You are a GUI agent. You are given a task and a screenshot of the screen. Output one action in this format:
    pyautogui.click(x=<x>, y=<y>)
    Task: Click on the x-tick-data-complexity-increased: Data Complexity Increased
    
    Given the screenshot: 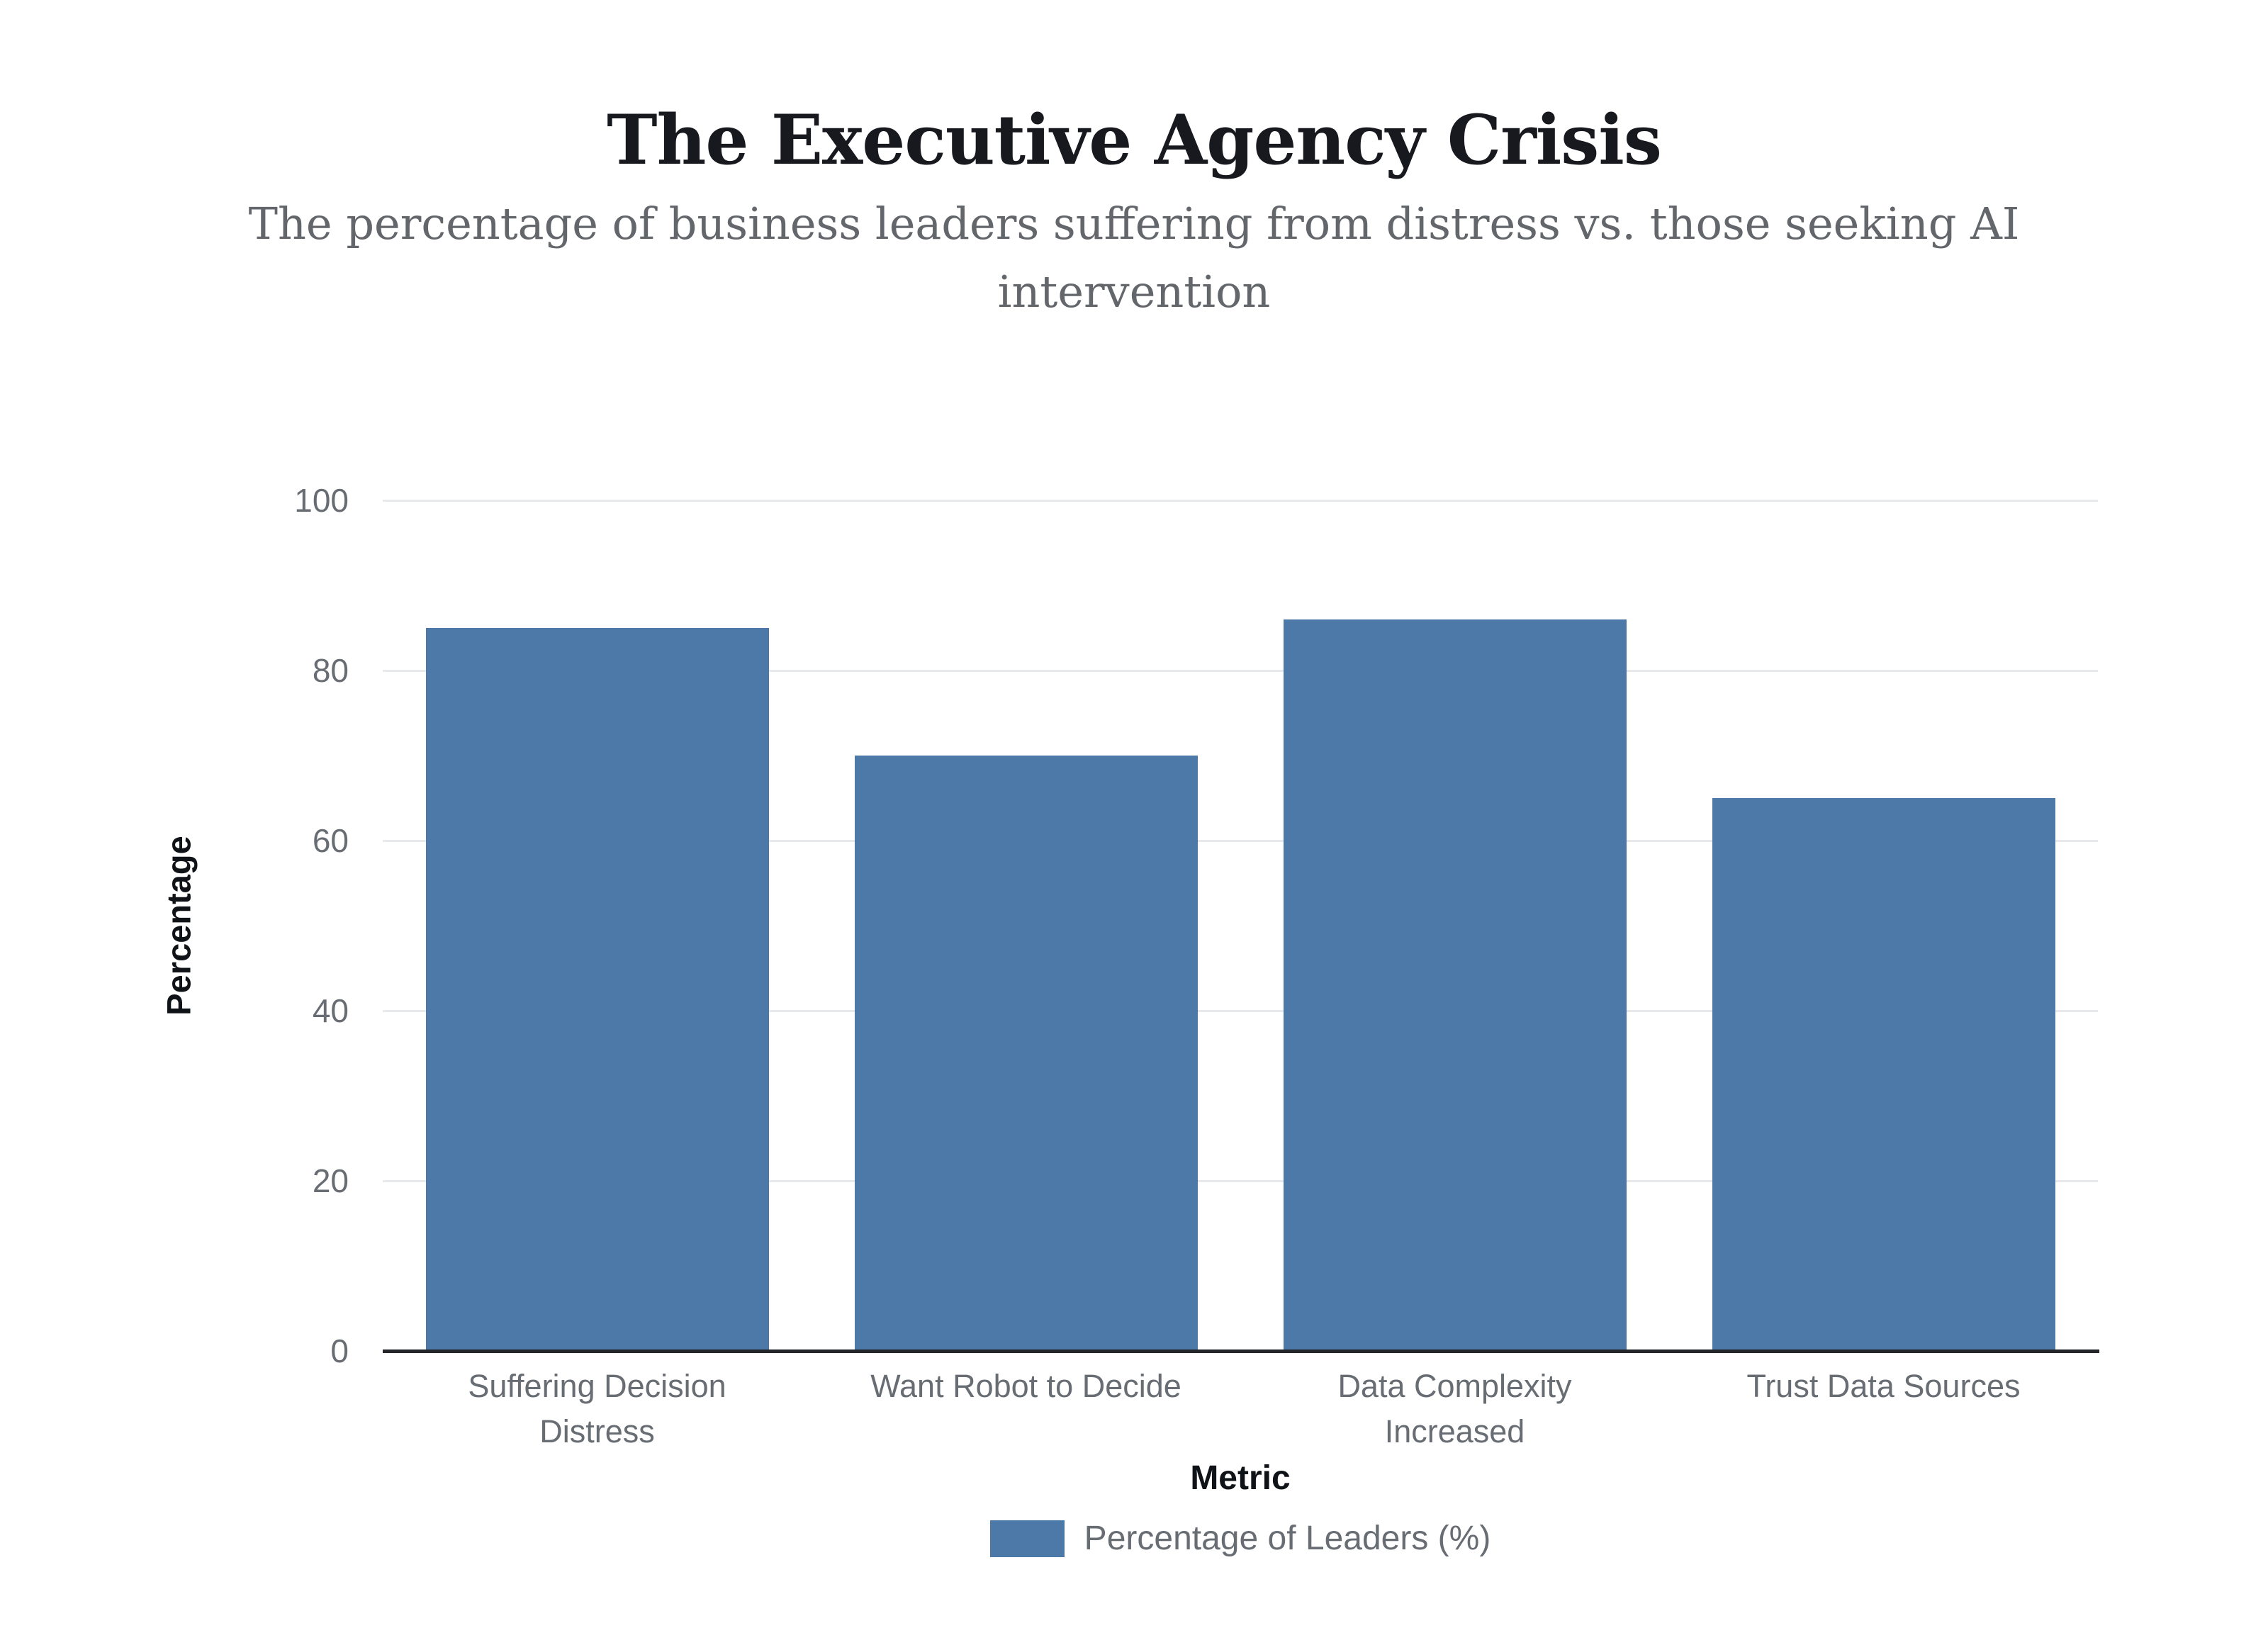 What is the action you would take?
    pyautogui.click(x=1454, y=1408)
    